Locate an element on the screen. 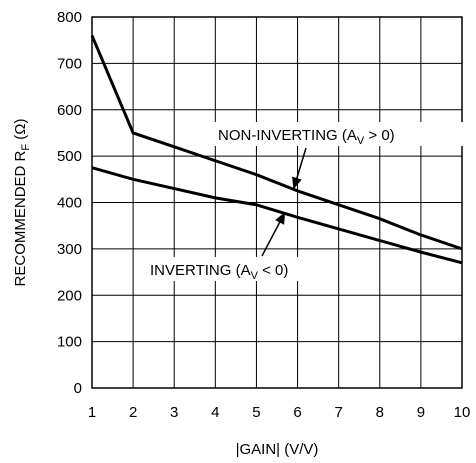 The image size is (476, 463). x-tick-label: 5 is located at coordinates (256, 412).